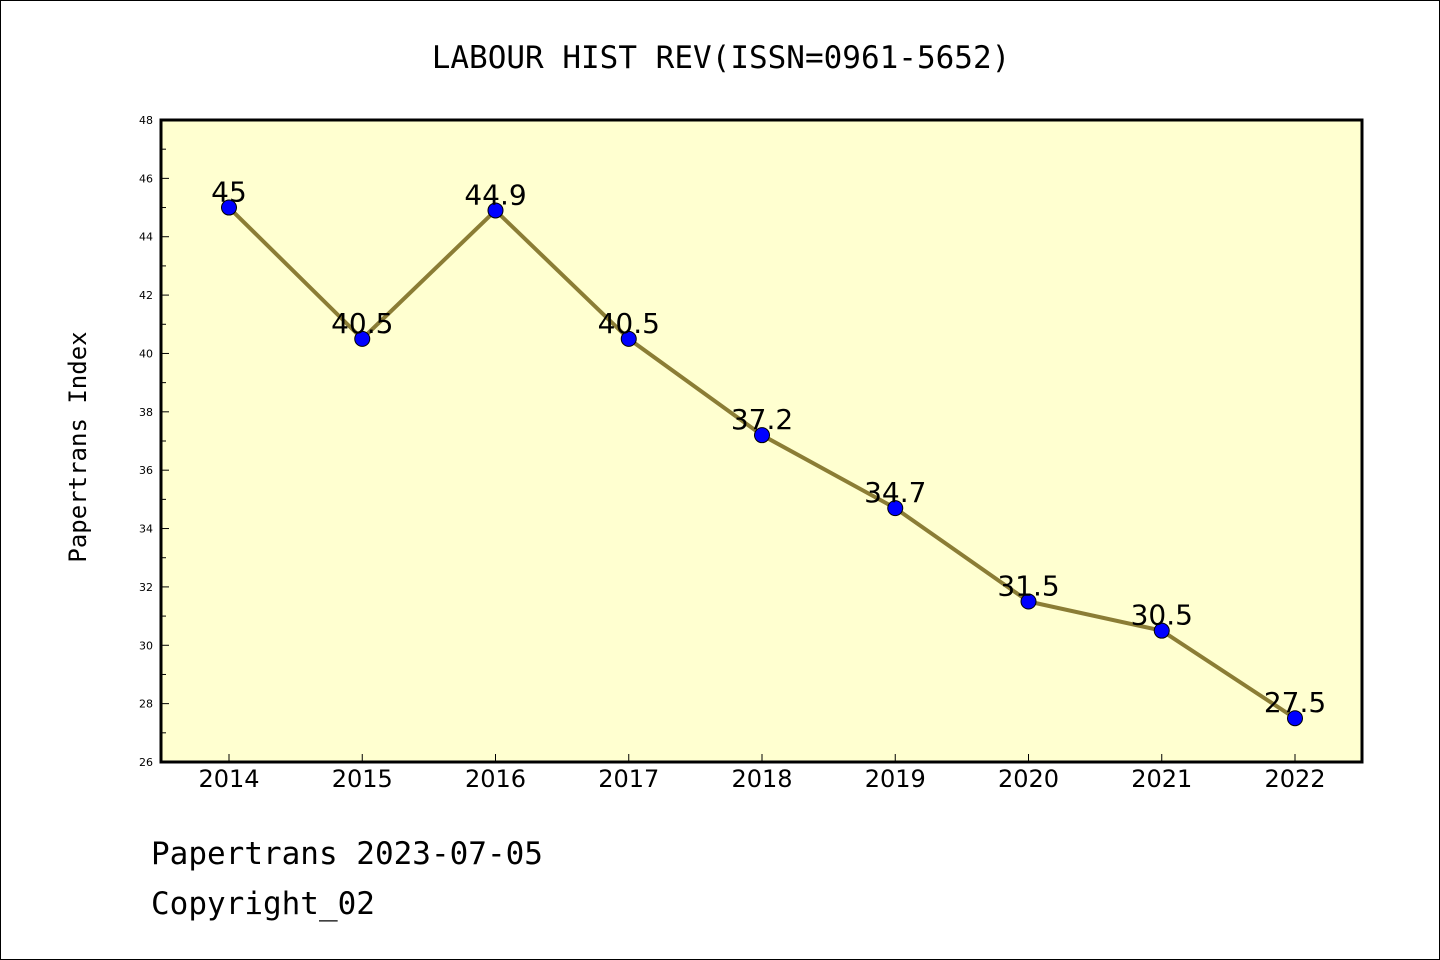  I want to click on y-axis-ticks: 26 28 30 32 34 36 38 40 42 44 46 48, so click(154, 441).